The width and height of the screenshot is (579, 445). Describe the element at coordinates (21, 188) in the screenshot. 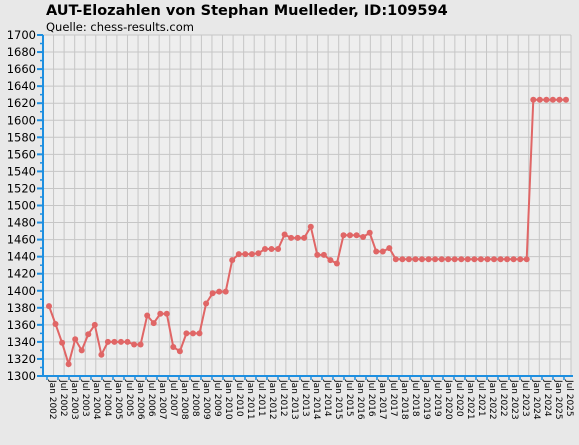

I see `y-tick-label: 1520` at that location.